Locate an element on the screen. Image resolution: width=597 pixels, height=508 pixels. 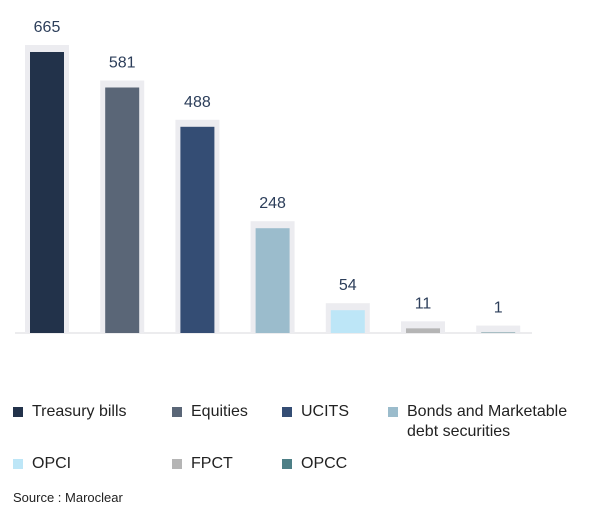
legend-label: OPCI is located at coordinates (52, 463).